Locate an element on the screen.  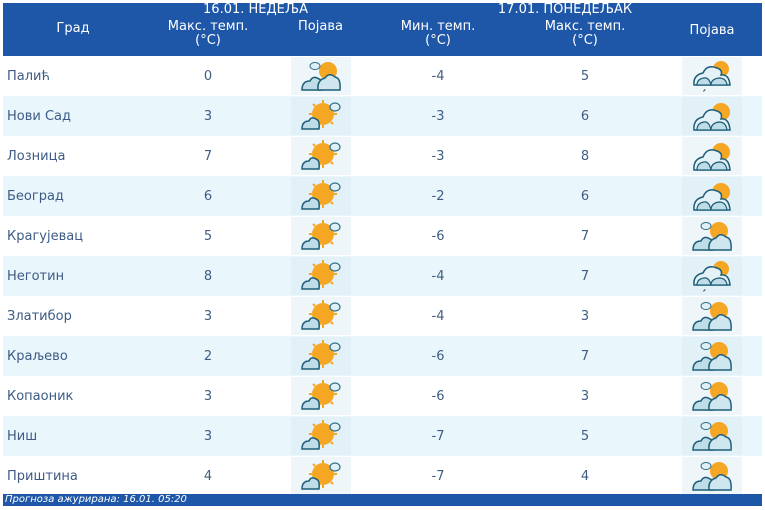
city-name: Ниш is located at coordinates (73, 436).